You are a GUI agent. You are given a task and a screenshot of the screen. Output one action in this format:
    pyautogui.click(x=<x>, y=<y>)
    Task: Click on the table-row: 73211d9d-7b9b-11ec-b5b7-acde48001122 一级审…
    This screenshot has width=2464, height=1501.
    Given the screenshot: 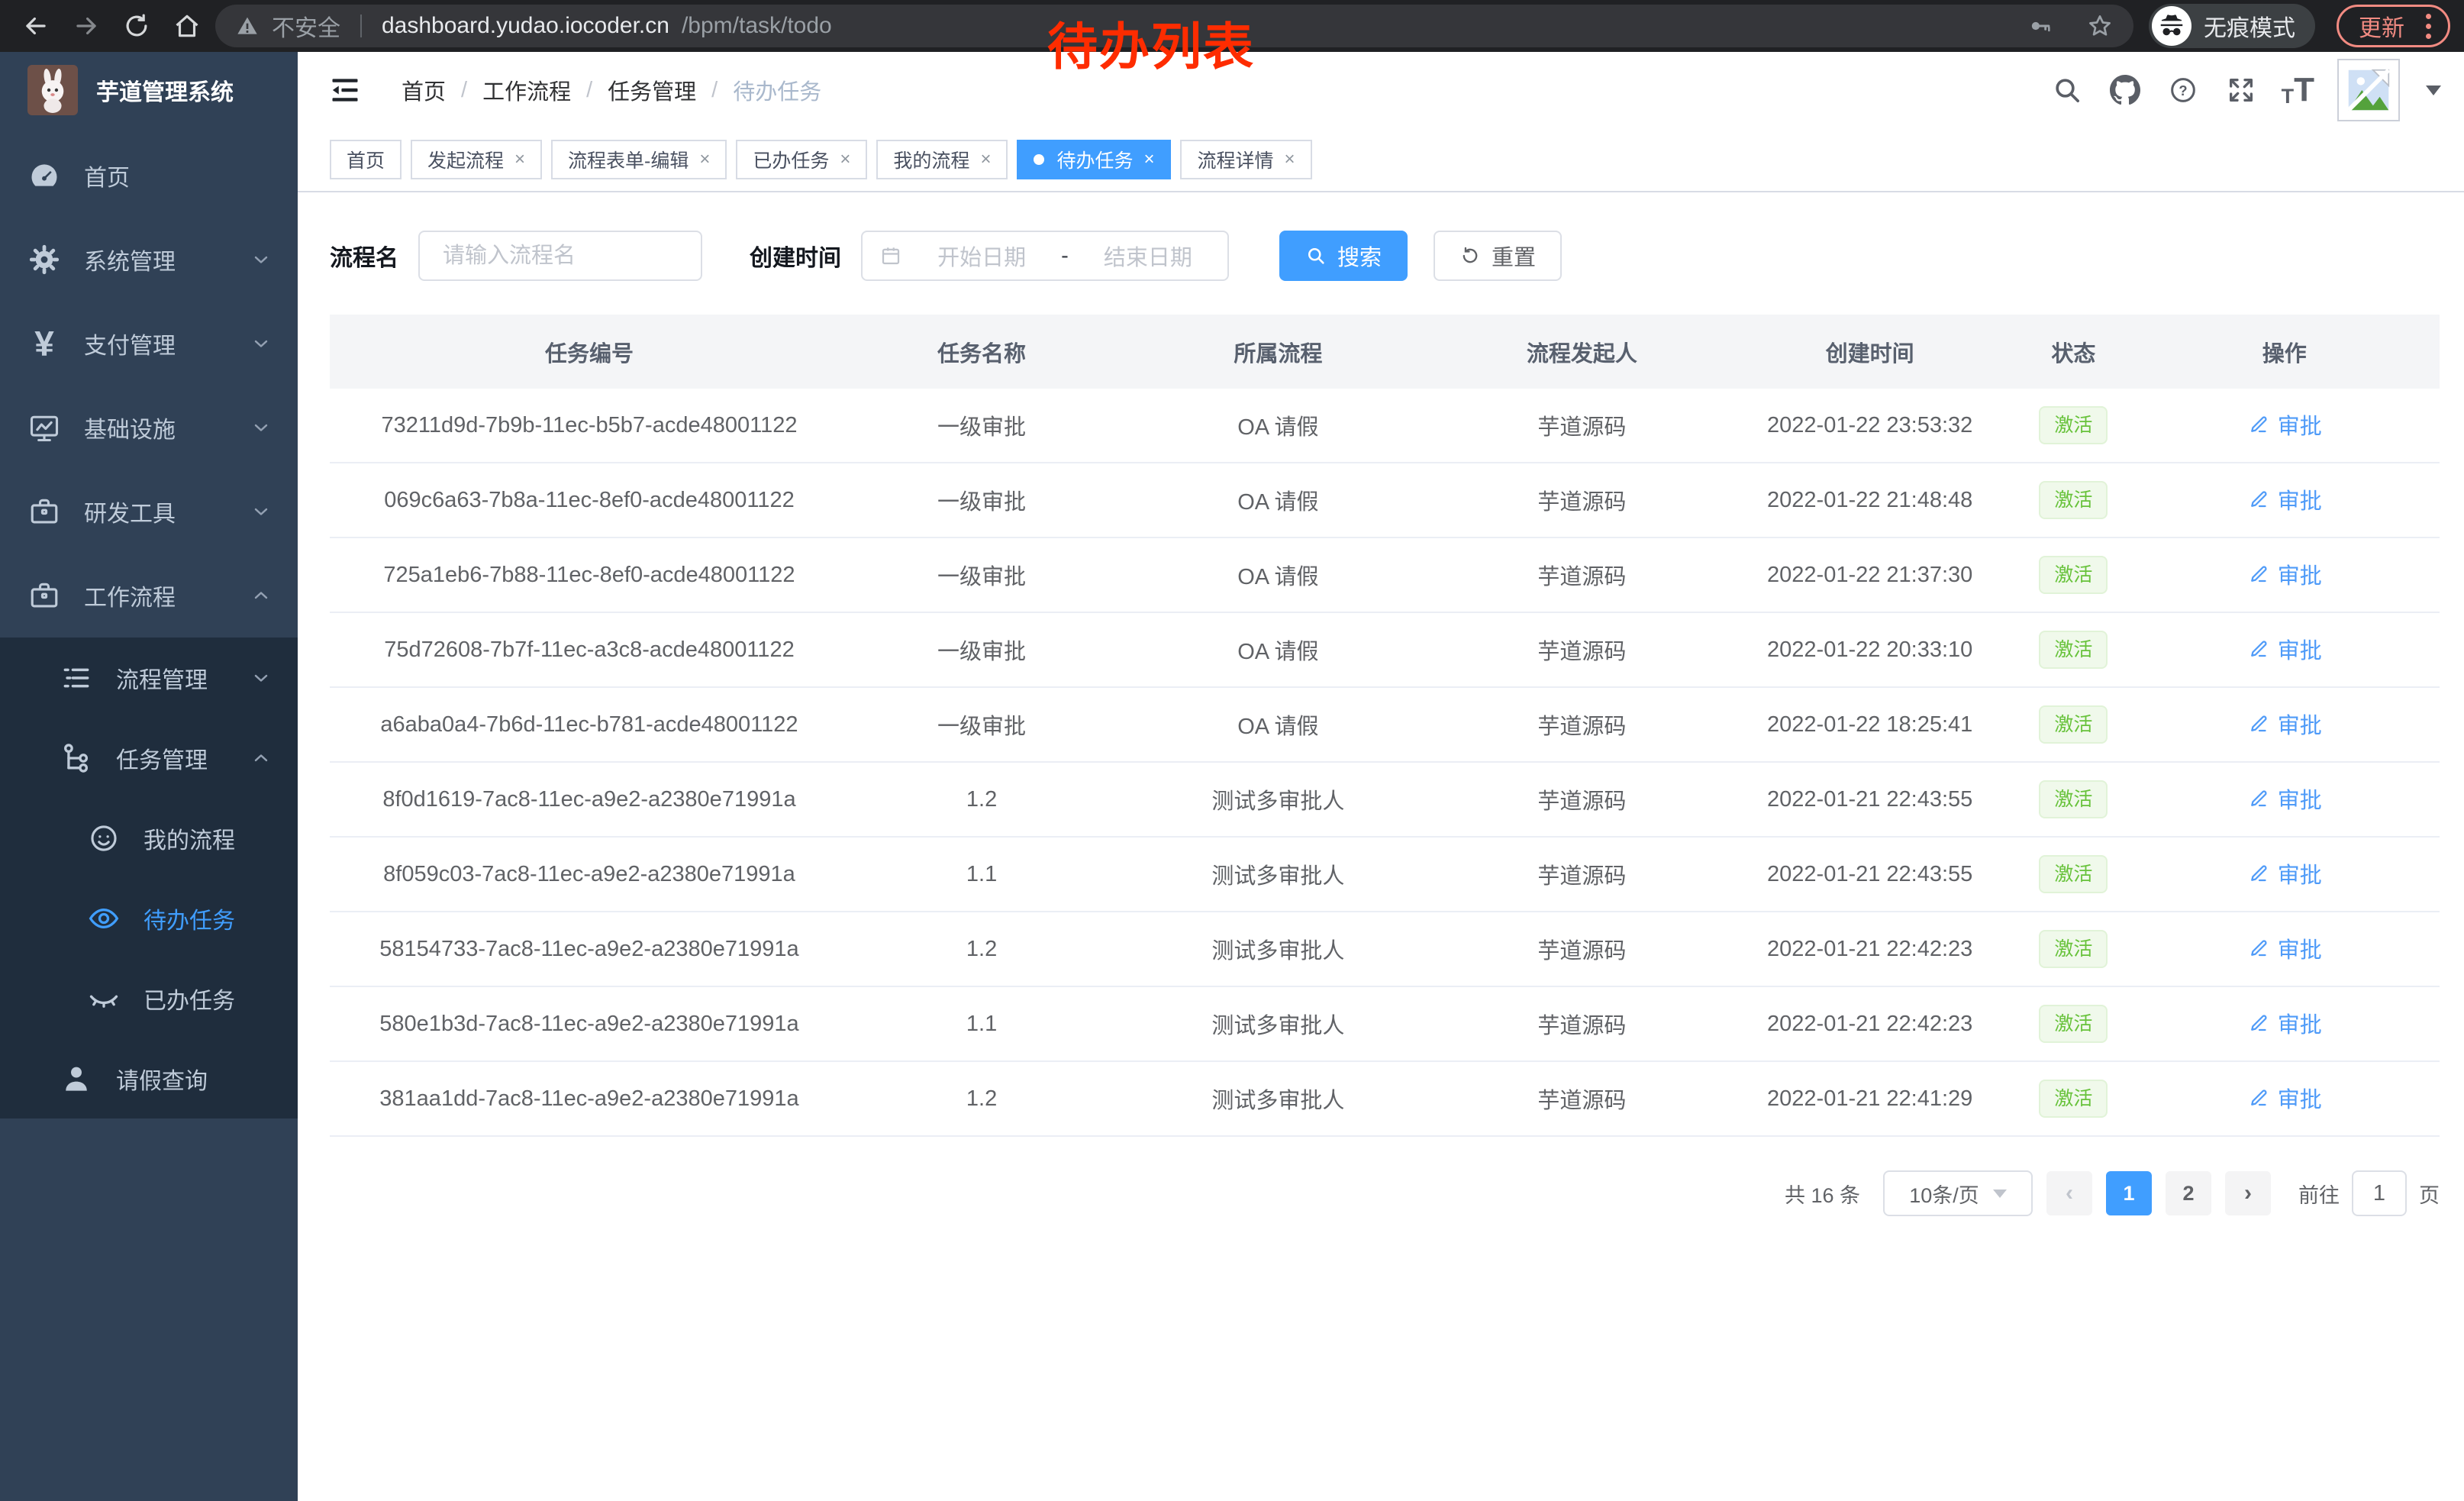 What is the action you would take?
    pyautogui.click(x=1385, y=426)
    